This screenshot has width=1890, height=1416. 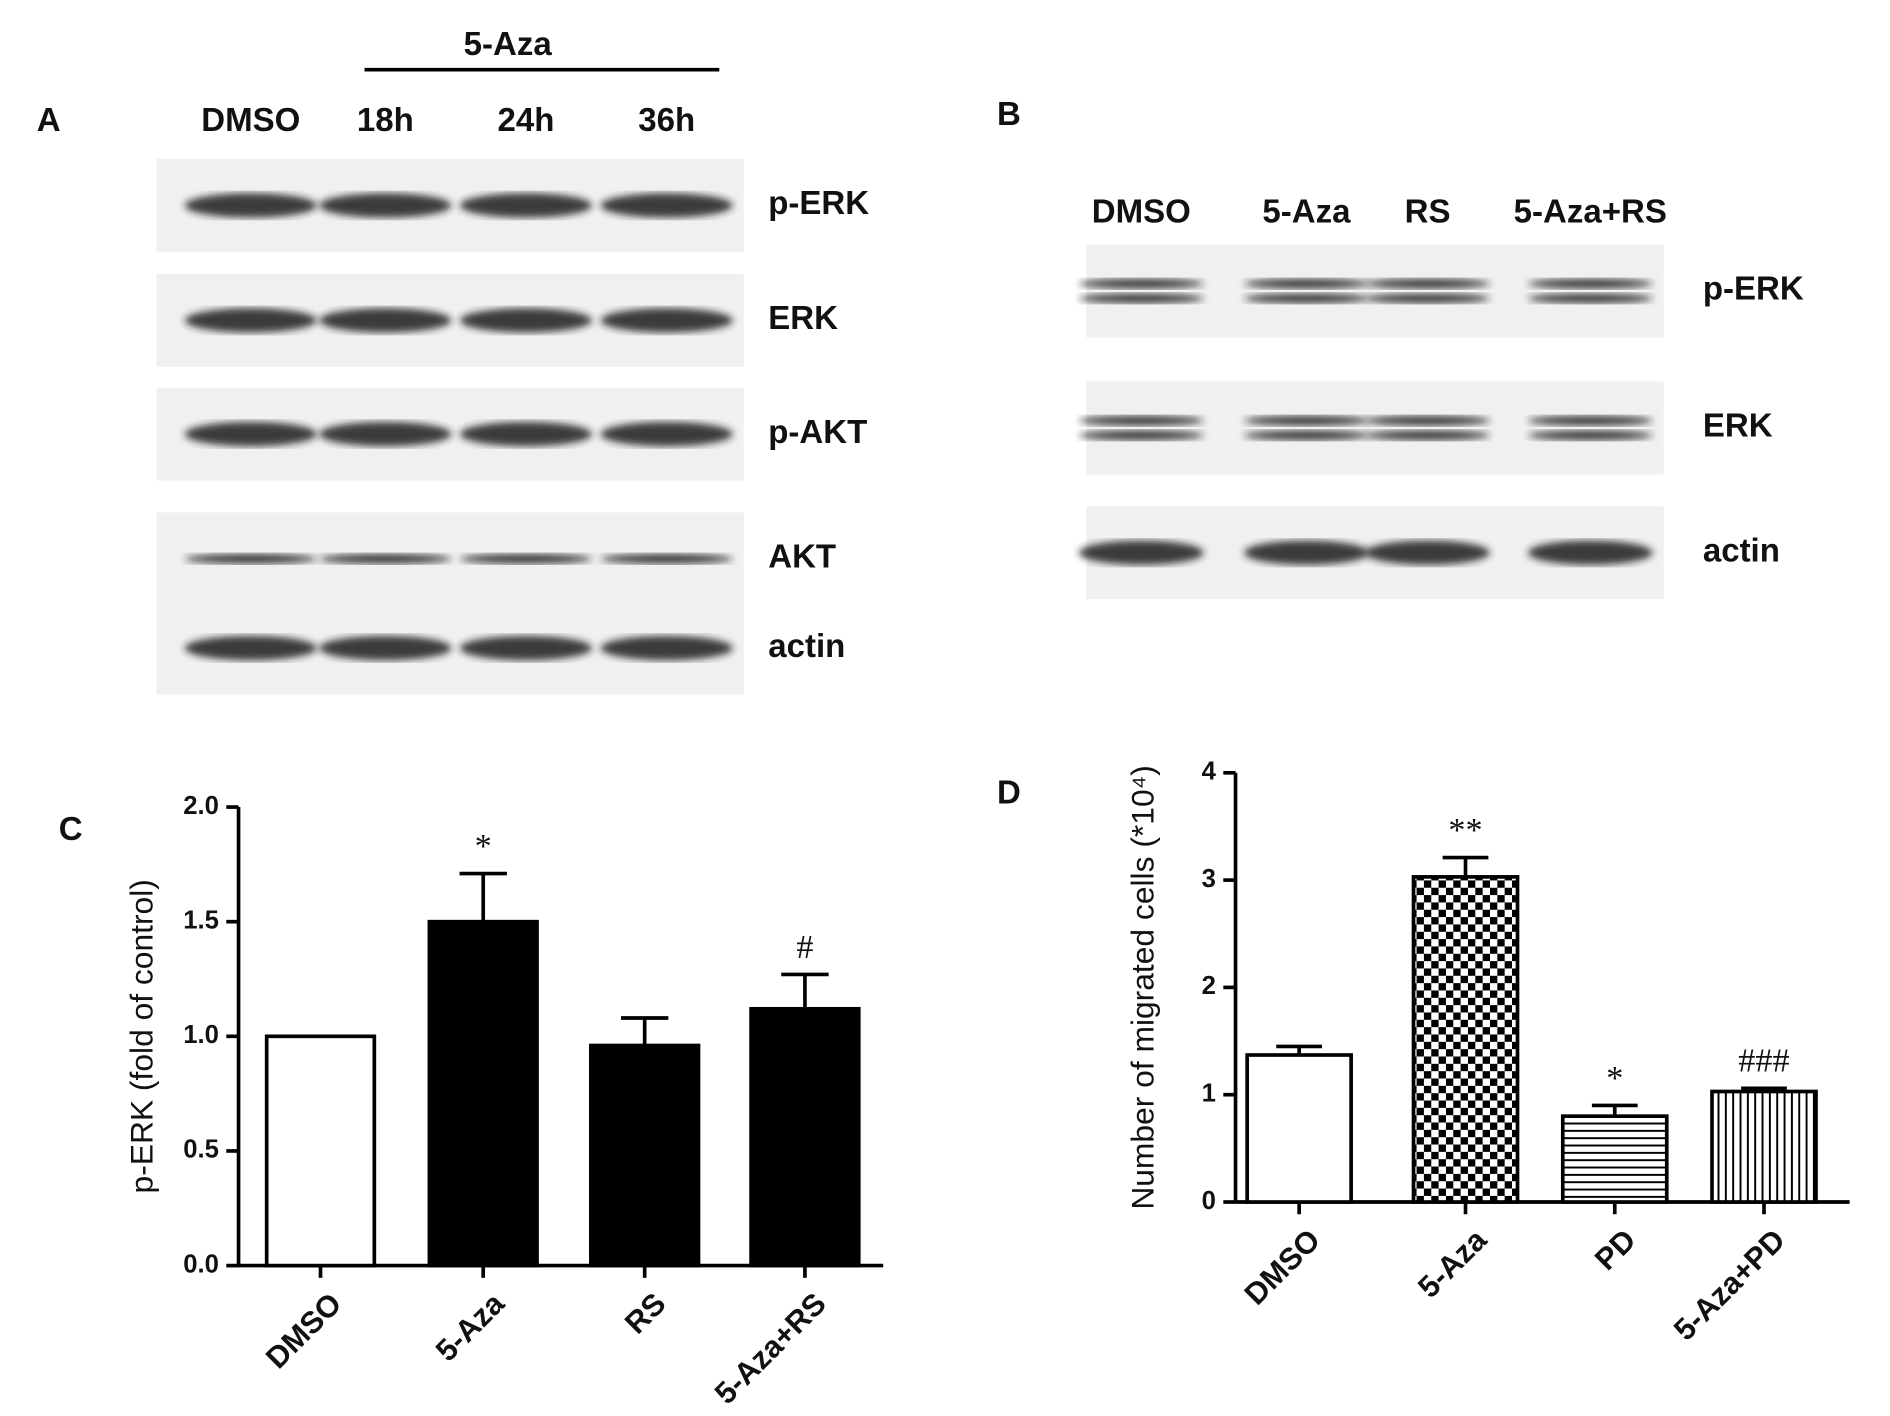 I want to click on panel-letter: A, so click(x=49, y=119).